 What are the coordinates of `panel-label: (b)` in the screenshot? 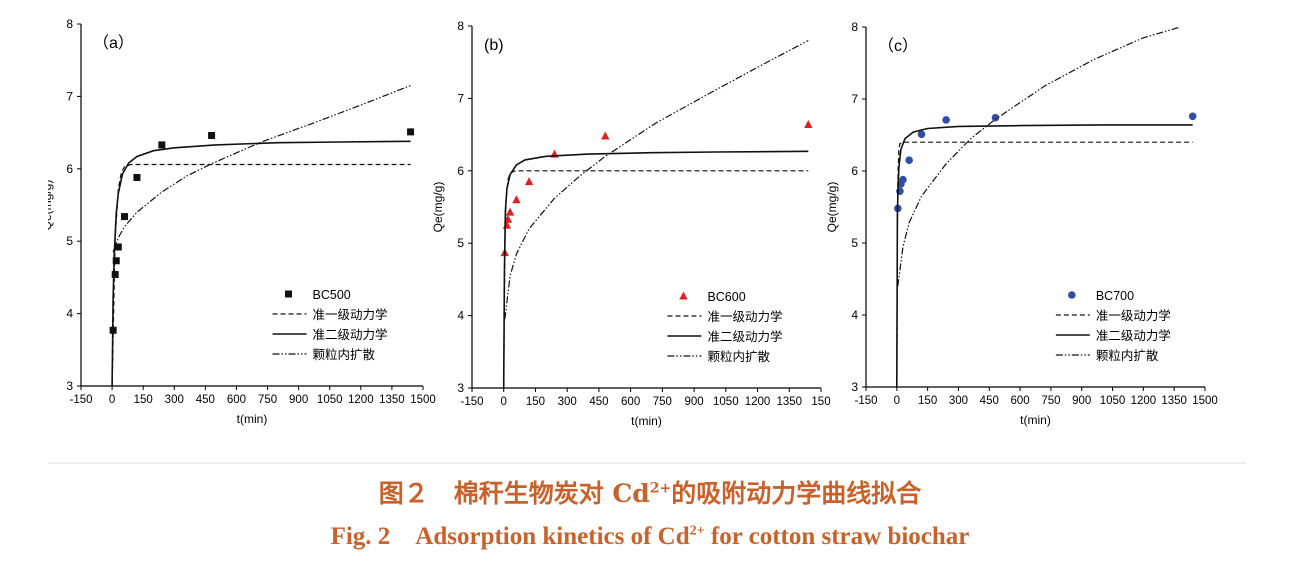 It's located at (494, 45).